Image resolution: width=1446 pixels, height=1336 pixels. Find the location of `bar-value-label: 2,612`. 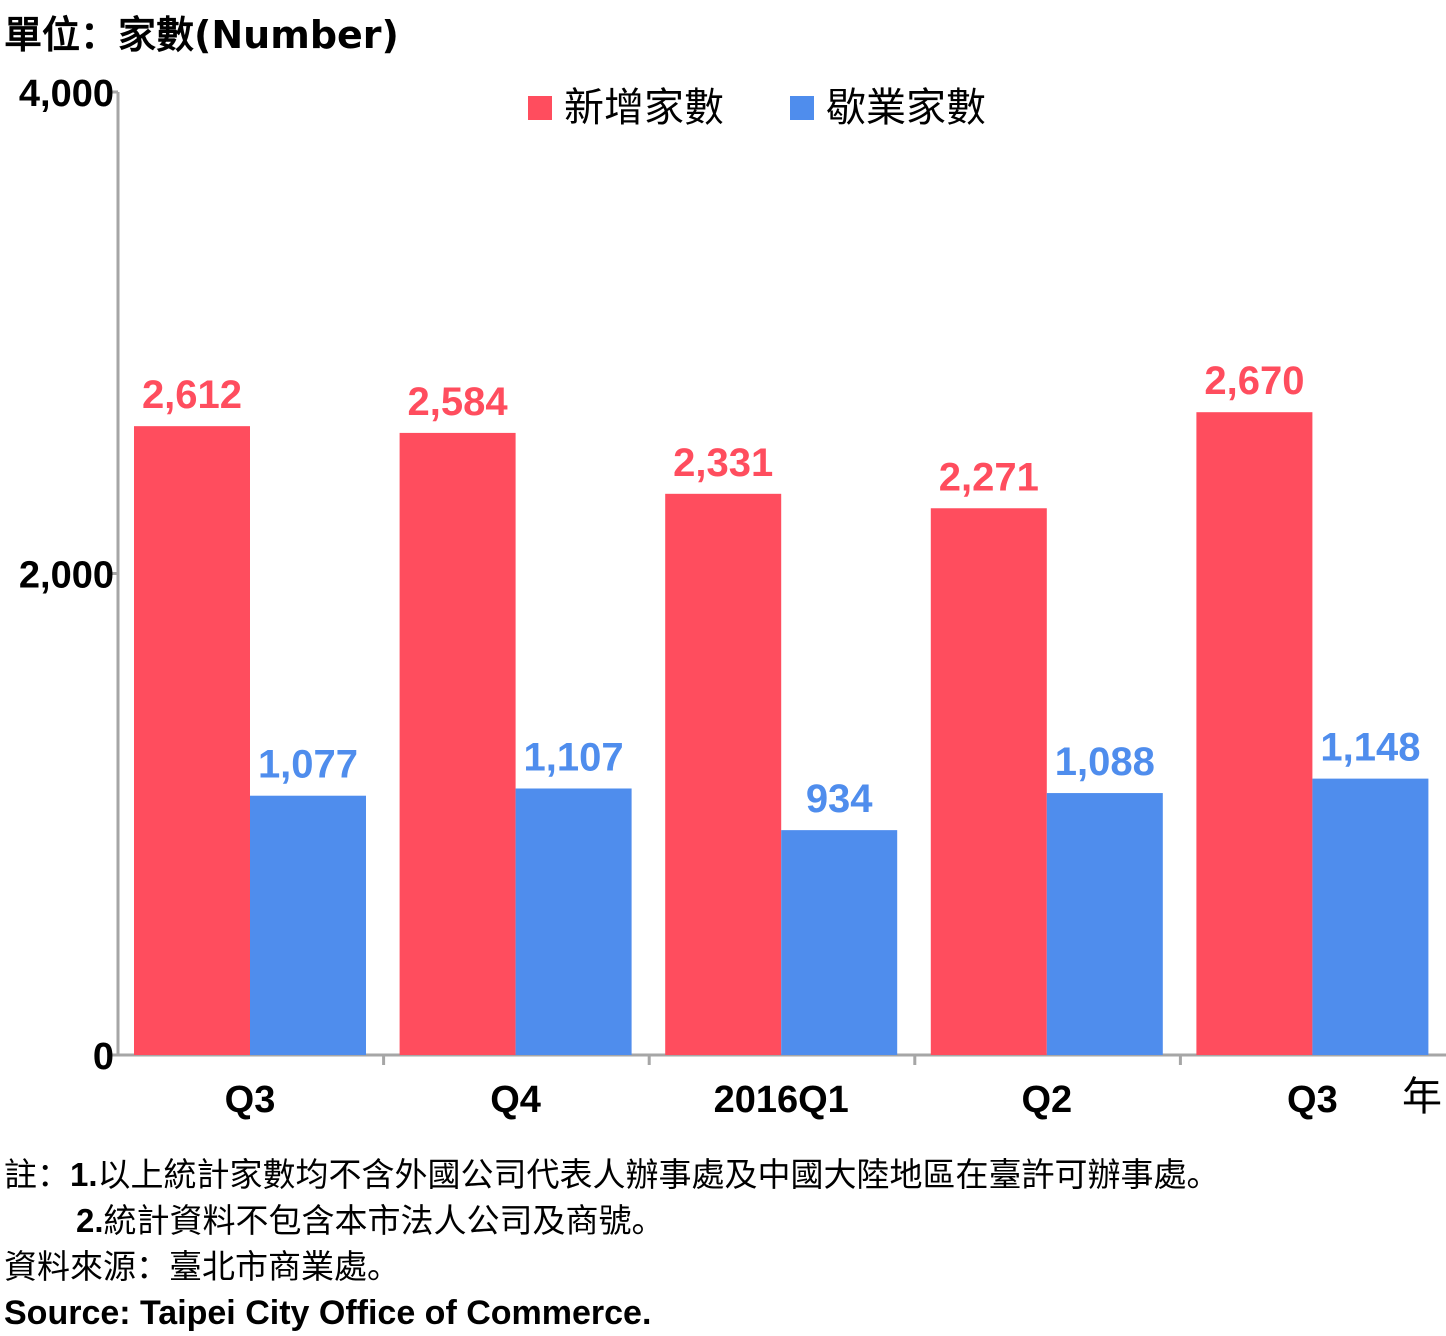

bar-value-label: 2,612 is located at coordinates (192, 395).